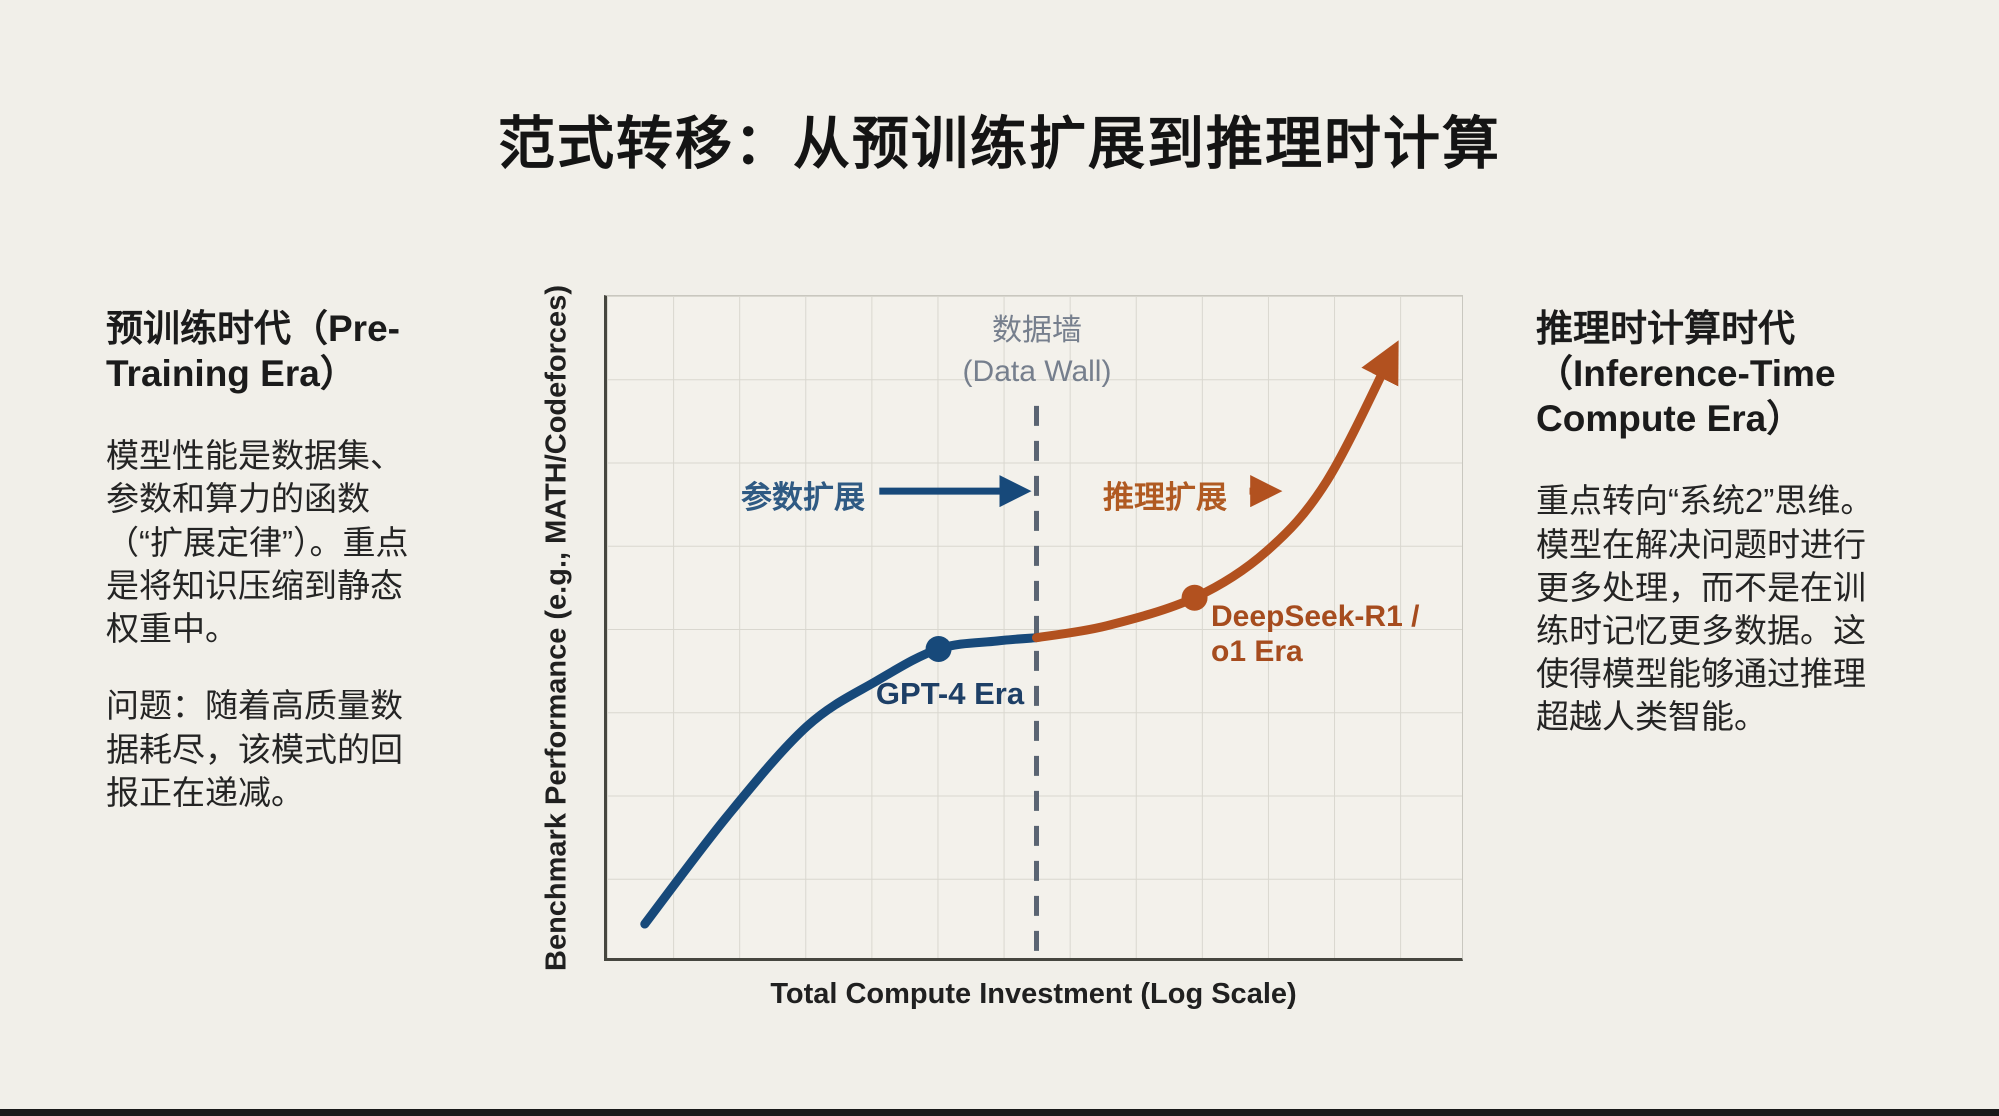 The image size is (1999, 1116). I want to click on data-wall-label-en: (Data Wall), so click(1037, 372).